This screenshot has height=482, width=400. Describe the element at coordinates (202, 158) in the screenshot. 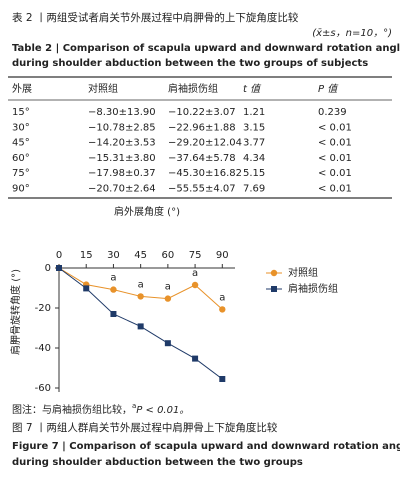

I see `table-cell: −37.64±5.78` at that location.